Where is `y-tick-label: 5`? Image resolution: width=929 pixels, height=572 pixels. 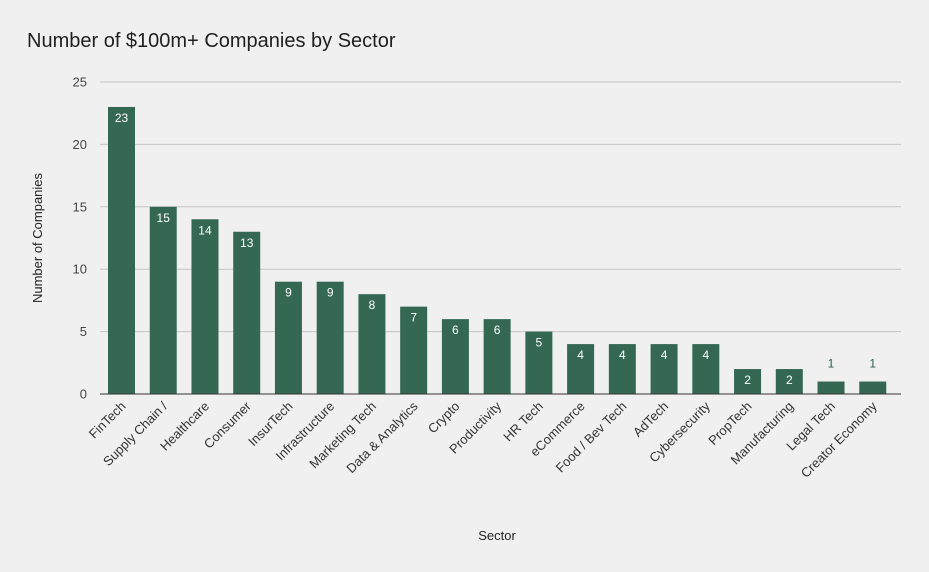 y-tick-label: 5 is located at coordinates (83, 331).